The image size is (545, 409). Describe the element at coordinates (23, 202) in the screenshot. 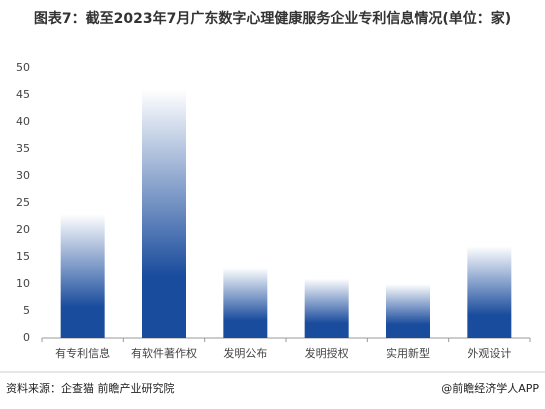

I see `y-tick-label: 25` at that location.